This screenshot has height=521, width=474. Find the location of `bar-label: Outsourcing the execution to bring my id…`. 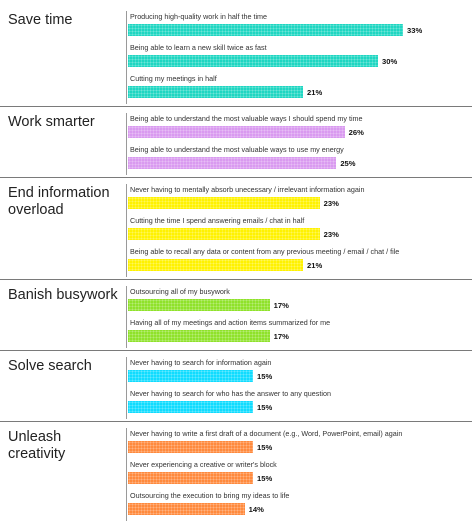

bar-label: Outsourcing the execution to bring my id… is located at coordinates (210, 495).